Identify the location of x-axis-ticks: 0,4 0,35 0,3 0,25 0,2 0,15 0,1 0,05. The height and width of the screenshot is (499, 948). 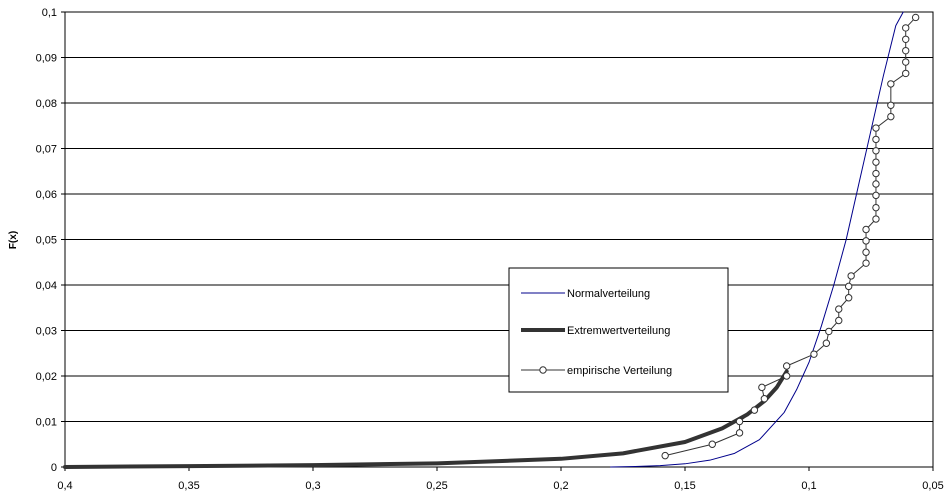
(500, 479).